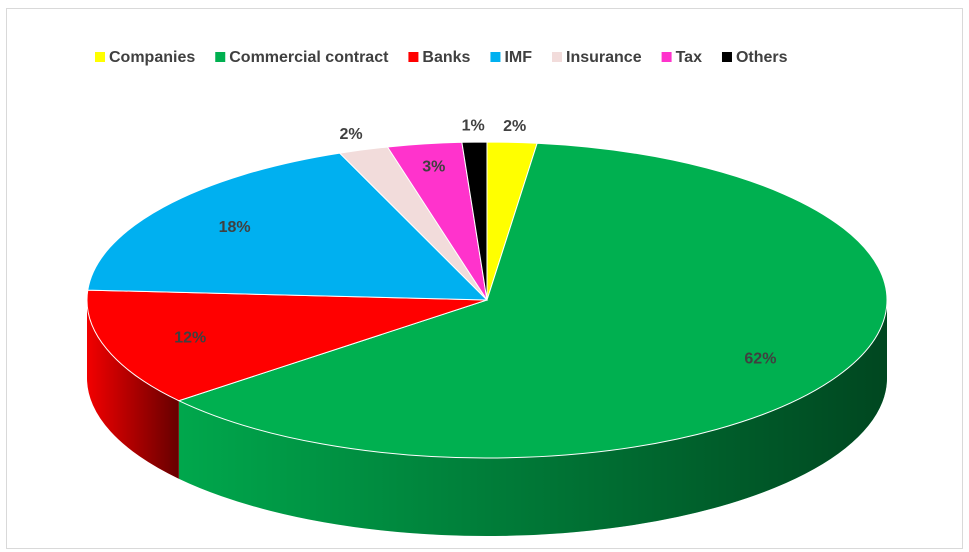 The width and height of the screenshot is (969, 552). What do you see at coordinates (473, 126) in the screenshot?
I see `data-label: 1%` at bounding box center [473, 126].